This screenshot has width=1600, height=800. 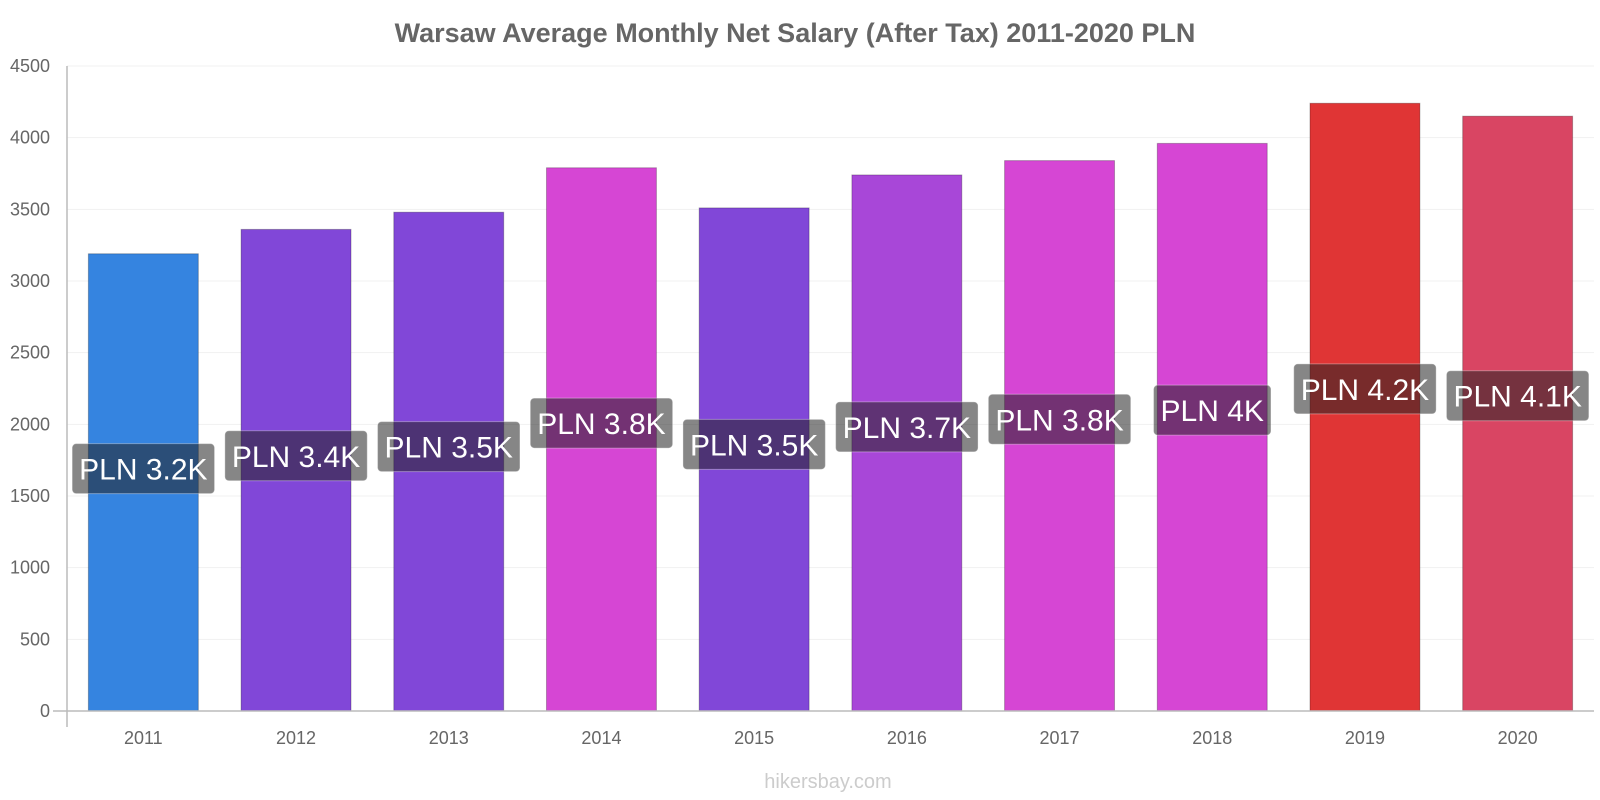 I want to click on y-tick-label: 4000, so click(x=30, y=138).